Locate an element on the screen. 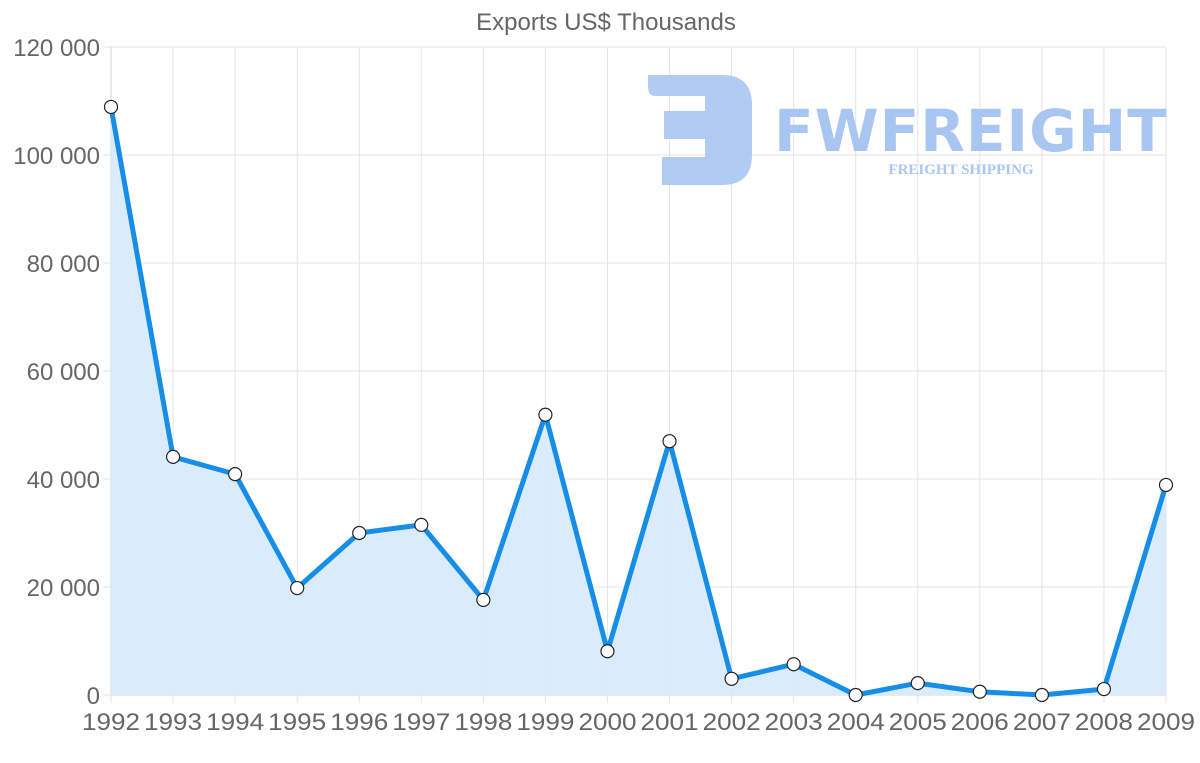  y-tick-label: 120 000 is located at coordinates (56, 48).